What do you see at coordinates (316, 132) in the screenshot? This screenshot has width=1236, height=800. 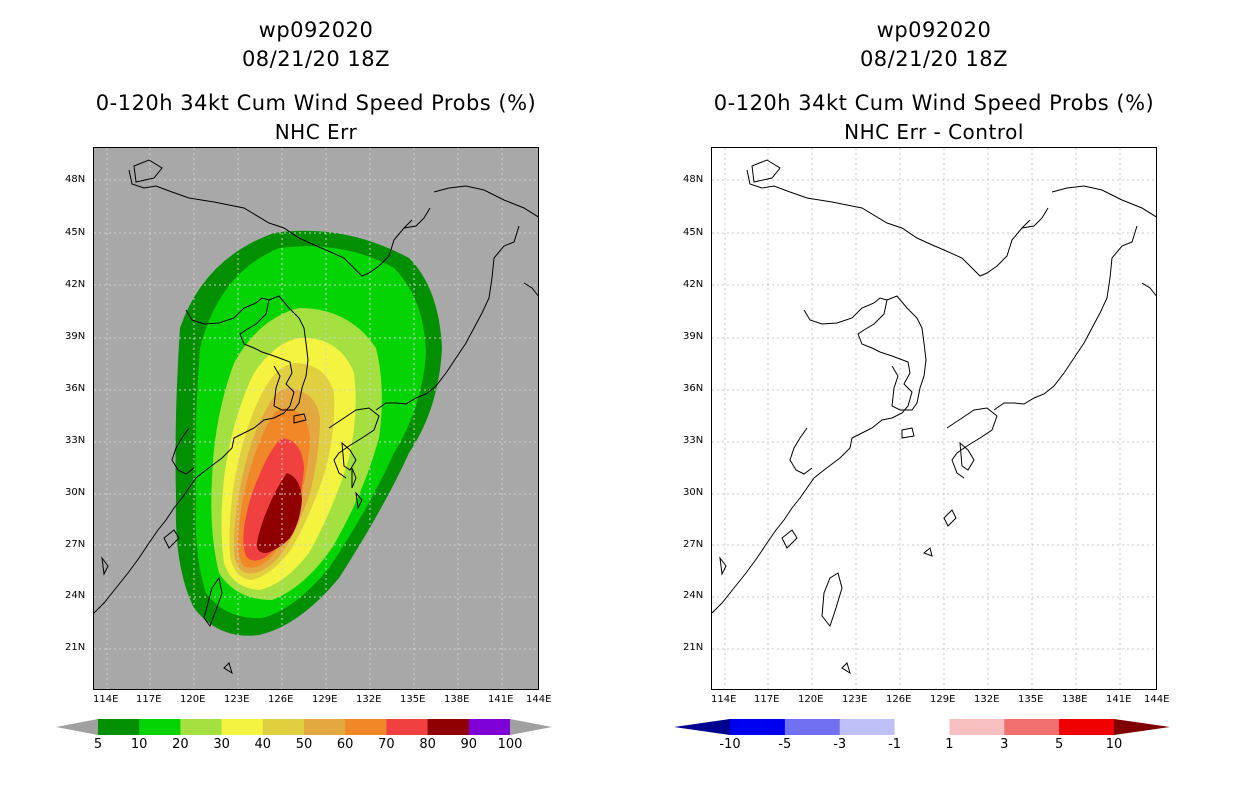 I see `left-title-variant: NHC Err` at bounding box center [316, 132].